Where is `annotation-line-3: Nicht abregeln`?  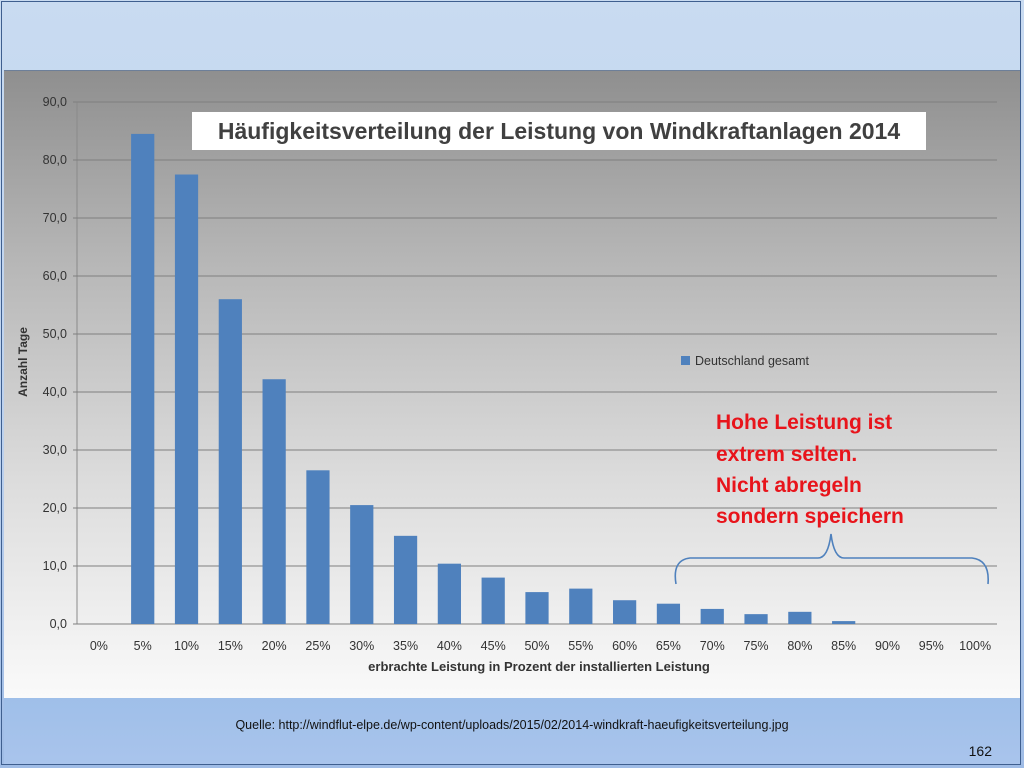
annotation-line-3: Nicht abregeln is located at coordinates (789, 485).